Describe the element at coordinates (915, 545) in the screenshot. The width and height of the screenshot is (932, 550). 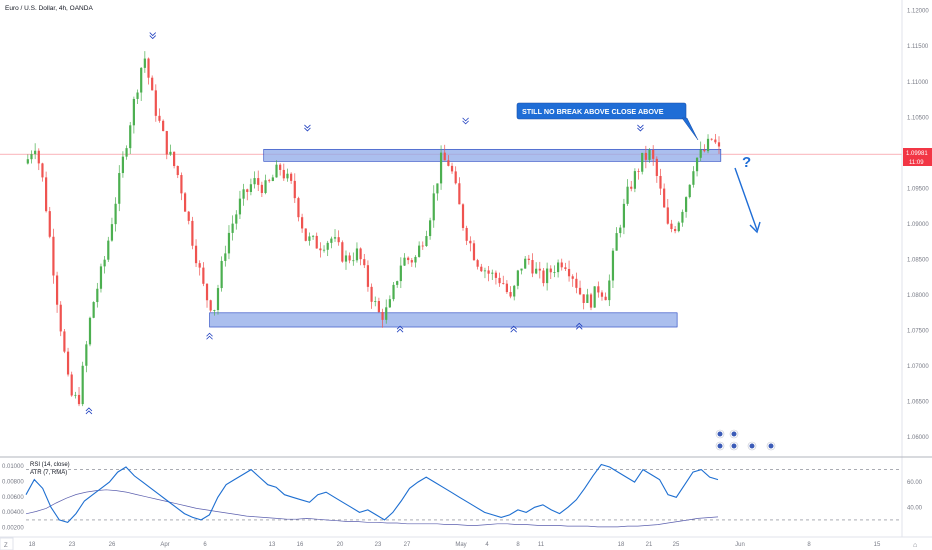
I see `home-icon: ⌂` at that location.